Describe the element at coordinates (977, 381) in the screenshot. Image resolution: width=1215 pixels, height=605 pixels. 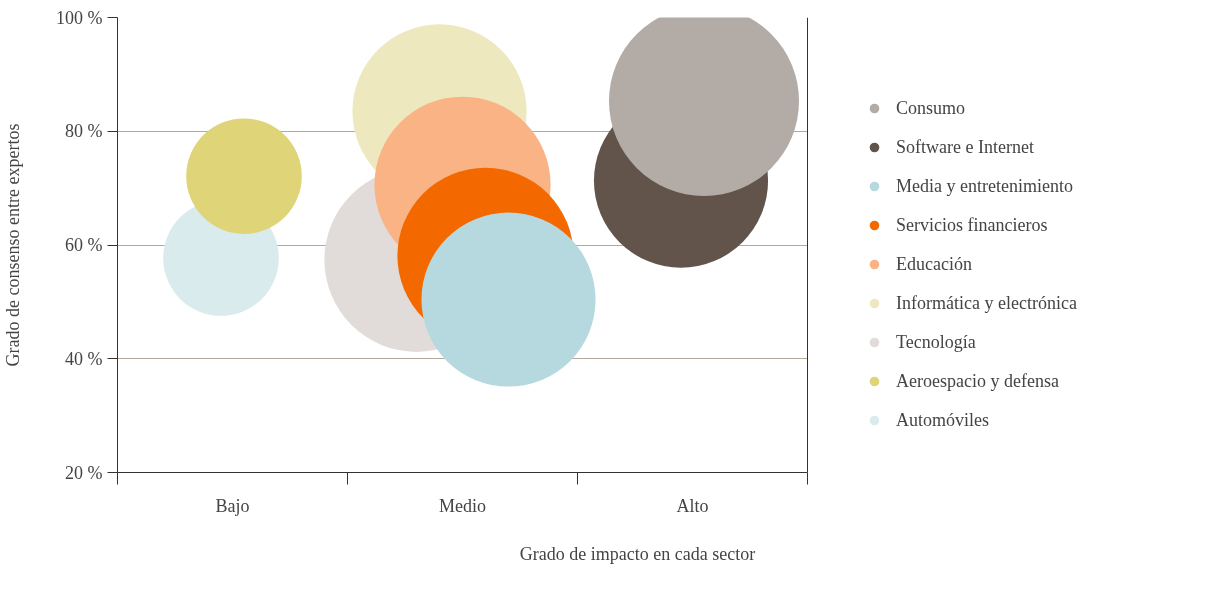
I see `legend-label: Aeroespacio y defensa` at that location.